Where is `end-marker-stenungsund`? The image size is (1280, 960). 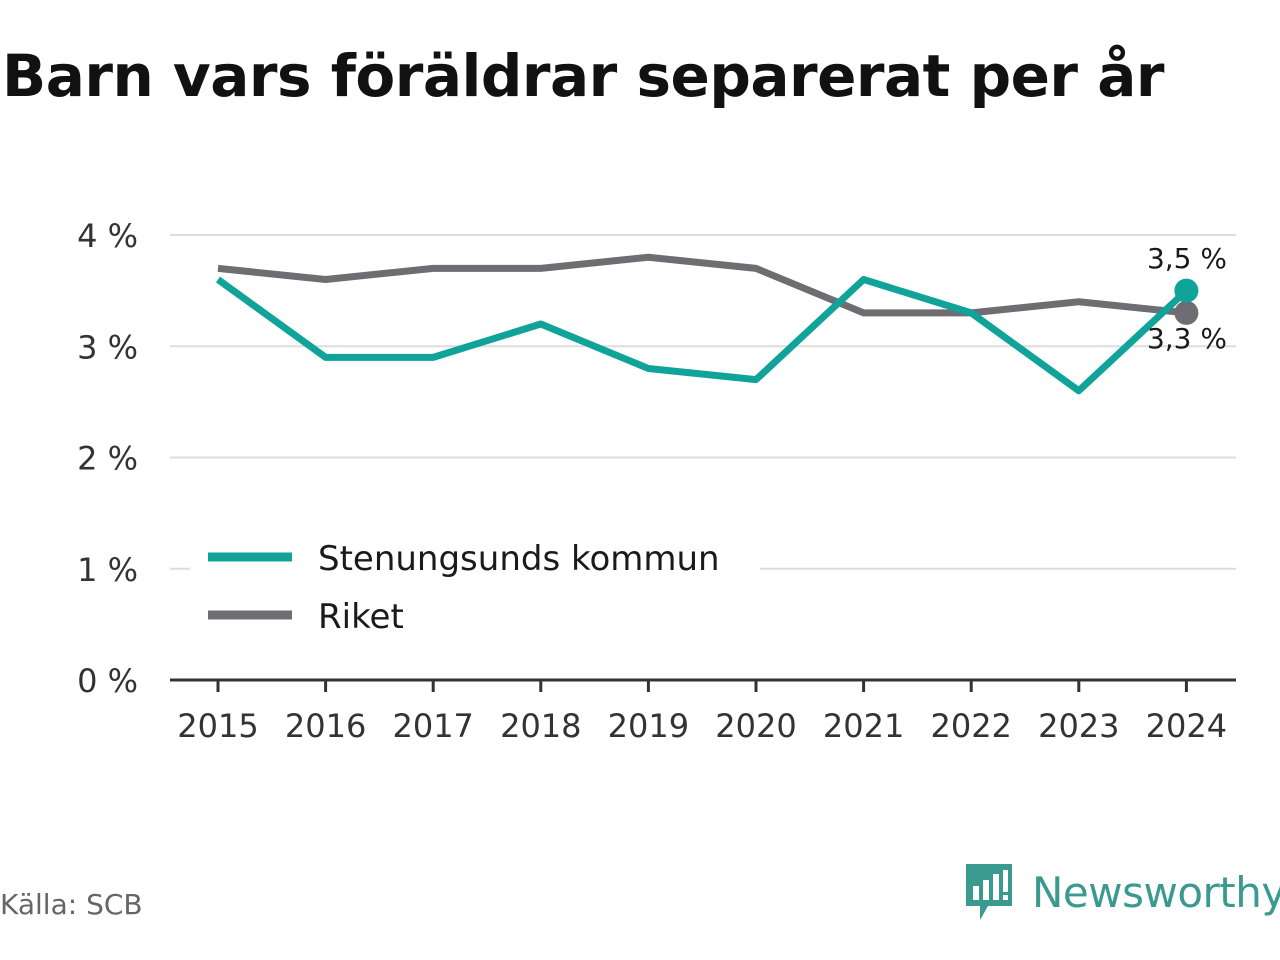
end-marker-stenungsund is located at coordinates (1186, 290).